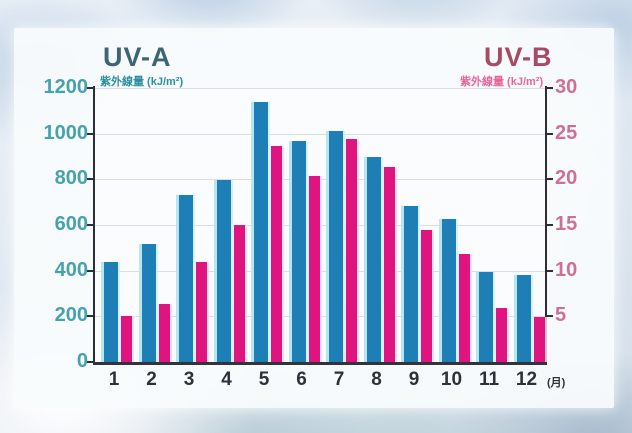  What do you see at coordinates (320, 363) in the screenshot?
I see `x-axis-line` at bounding box center [320, 363].